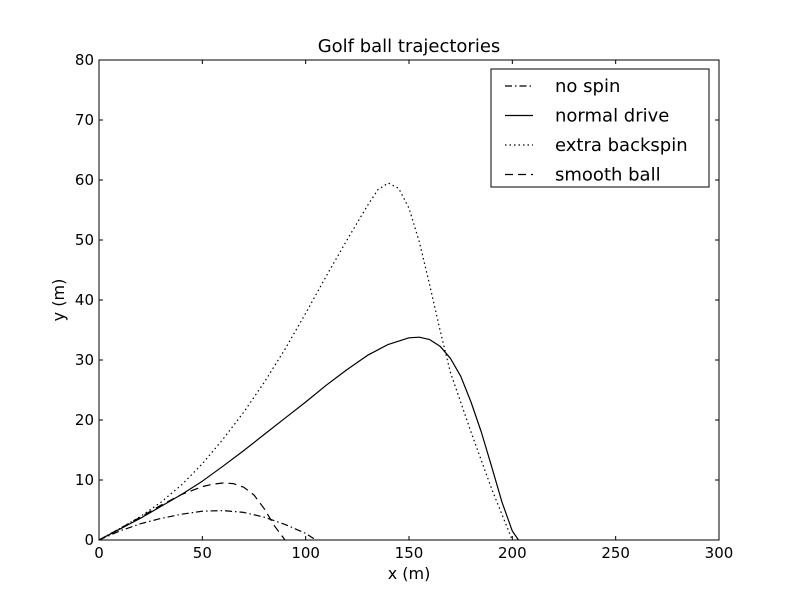 This screenshot has width=800, height=604. Describe the element at coordinates (84, 120) in the screenshot. I see `y-tick-label: 70` at that location.